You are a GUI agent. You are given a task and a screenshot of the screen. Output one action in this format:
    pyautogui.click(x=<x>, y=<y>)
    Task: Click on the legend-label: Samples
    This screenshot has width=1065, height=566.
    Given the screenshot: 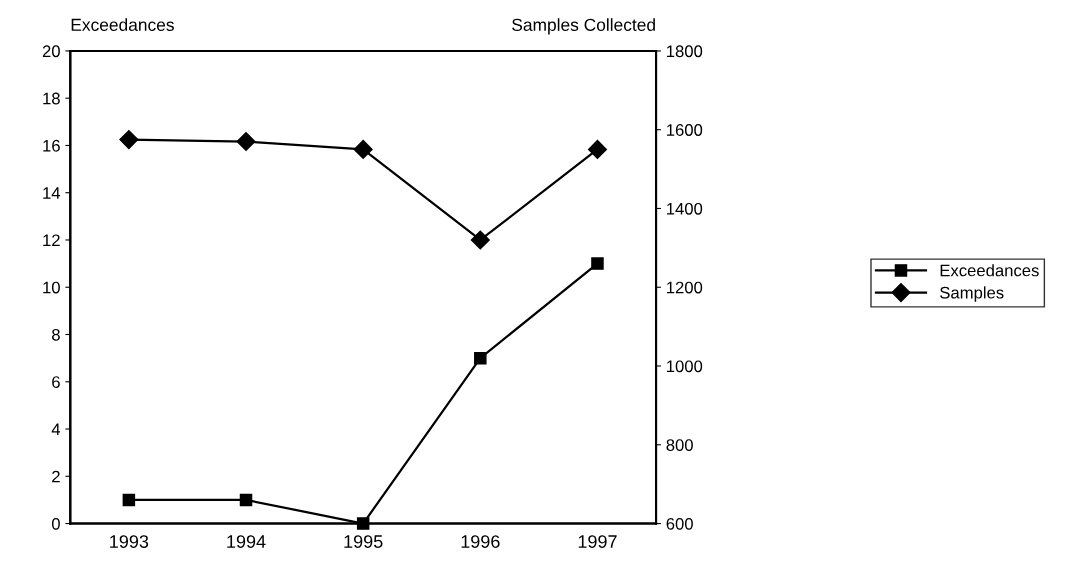 What is the action you would take?
    pyautogui.click(x=972, y=294)
    